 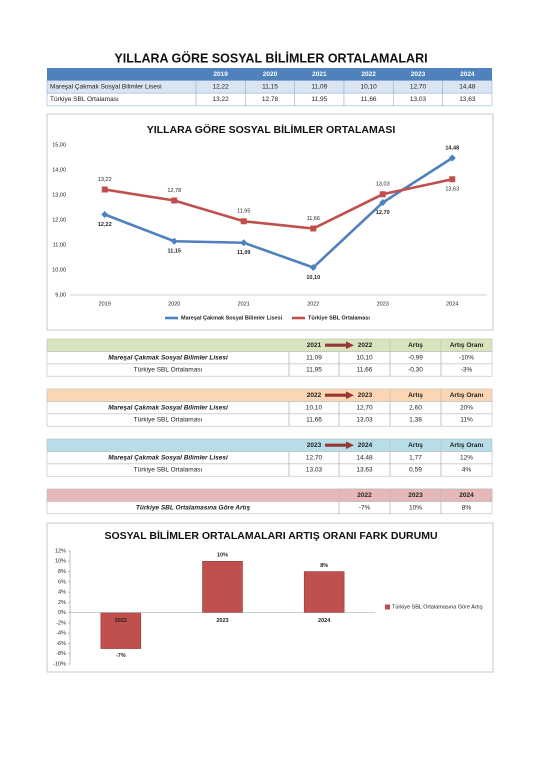 What do you see at coordinates (59, 195) in the screenshot?
I see `y-tick-label: 13,00` at bounding box center [59, 195].